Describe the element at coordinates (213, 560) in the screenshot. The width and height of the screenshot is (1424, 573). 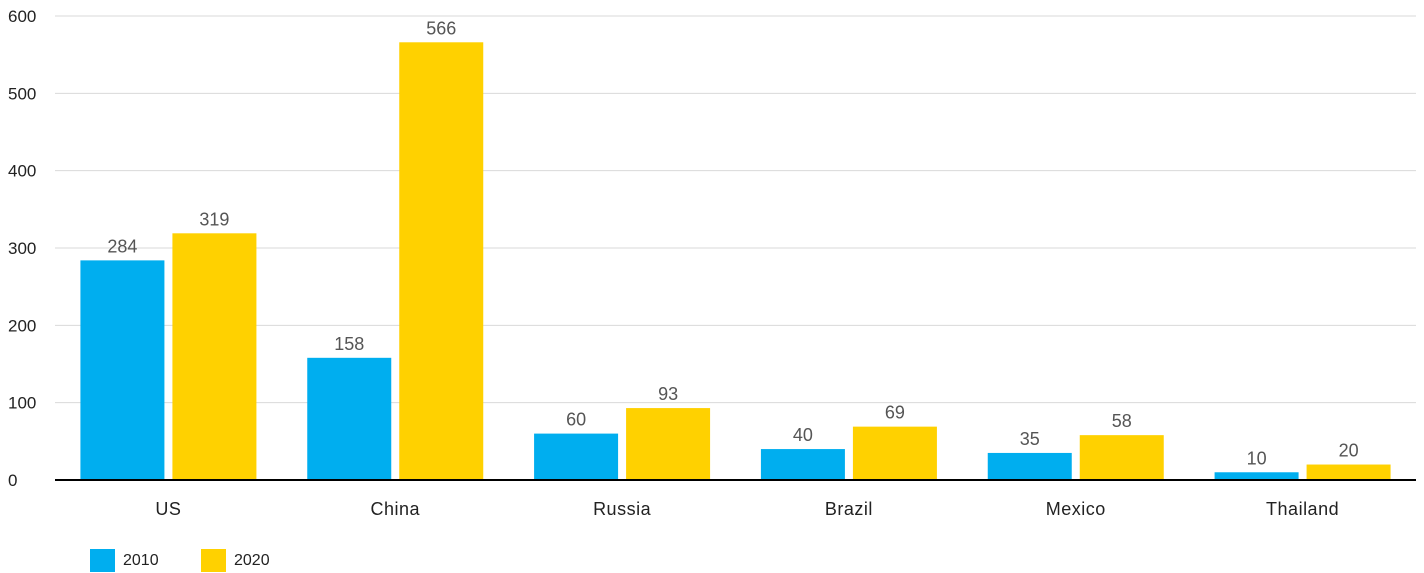
I see `legend-swatch-2020` at that location.